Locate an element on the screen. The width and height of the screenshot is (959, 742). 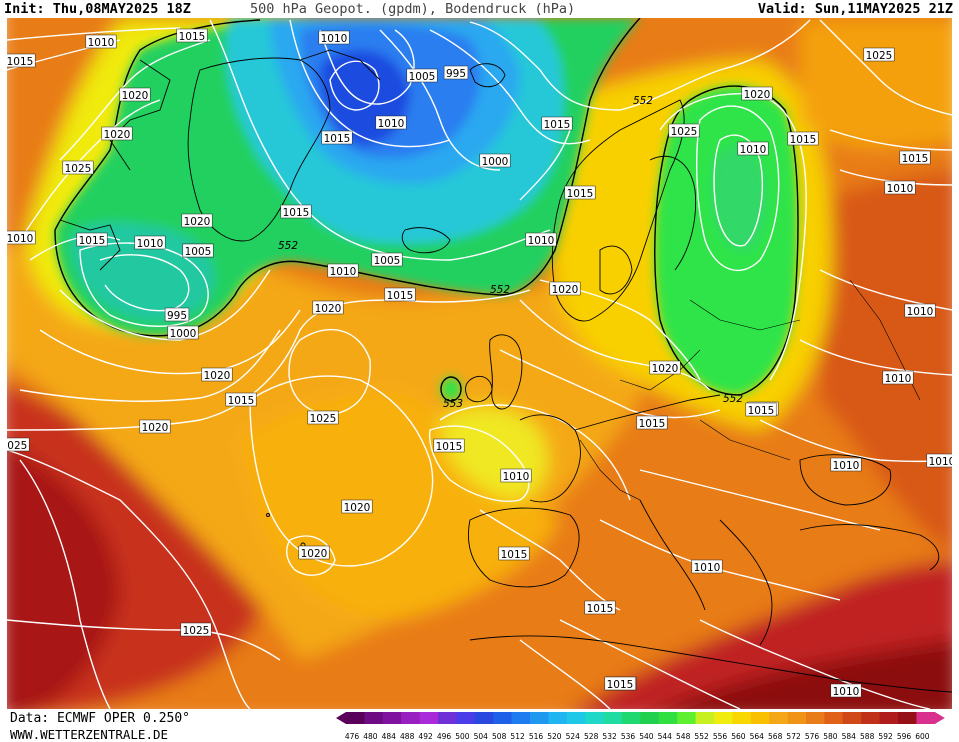
scale-tick-label: 584 is located at coordinates (849, 736).